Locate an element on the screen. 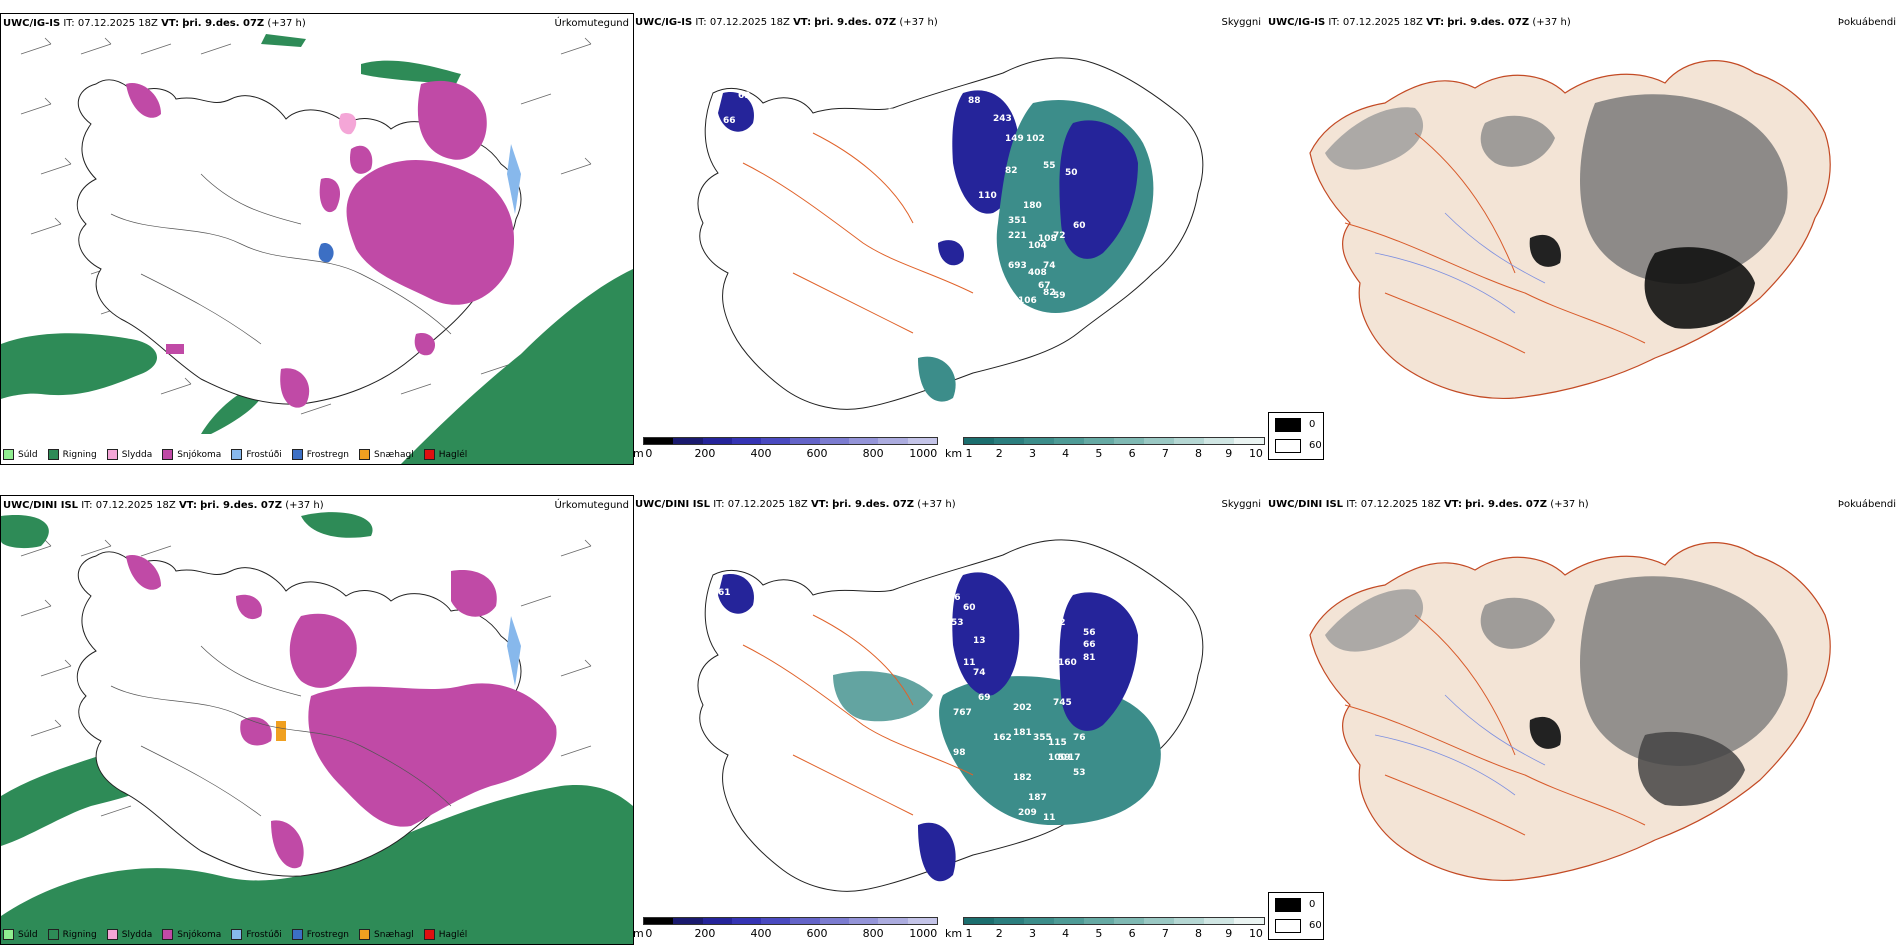 This screenshot has height=950, width=1900. model-name: UWC/IG-IS is located at coordinates (664, 22).